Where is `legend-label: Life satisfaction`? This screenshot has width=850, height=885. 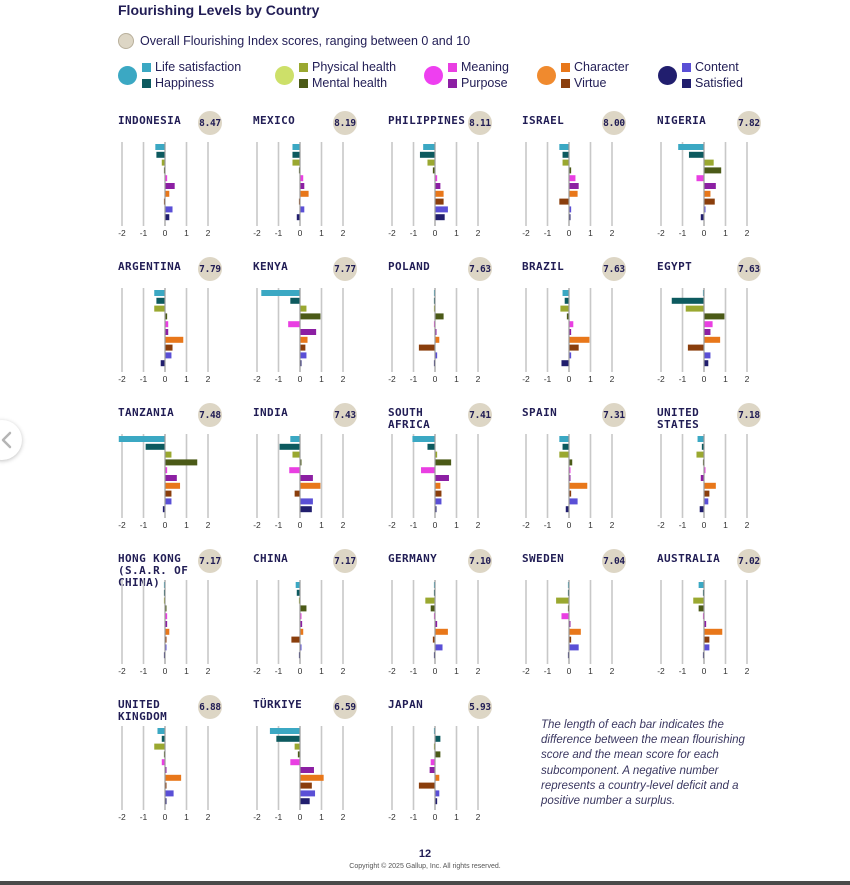
legend-label: Life satisfaction is located at coordinates (198, 67).